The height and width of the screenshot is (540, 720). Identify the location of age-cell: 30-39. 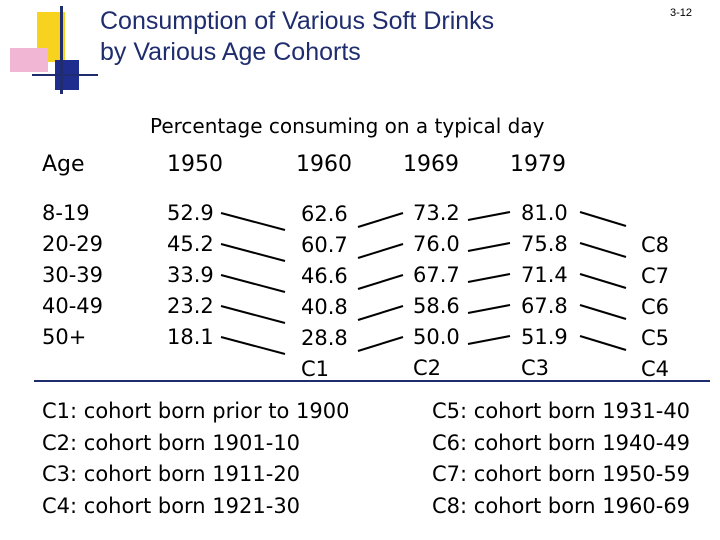
(73, 275).